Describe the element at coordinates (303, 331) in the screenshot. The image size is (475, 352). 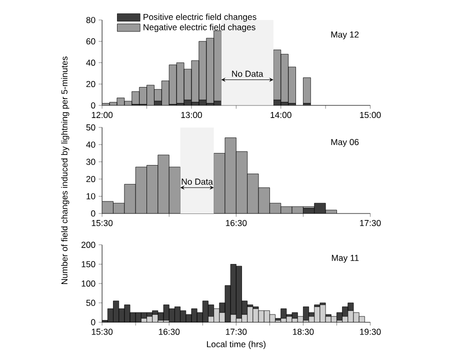
I see `x-tick-label: 18:30` at that location.